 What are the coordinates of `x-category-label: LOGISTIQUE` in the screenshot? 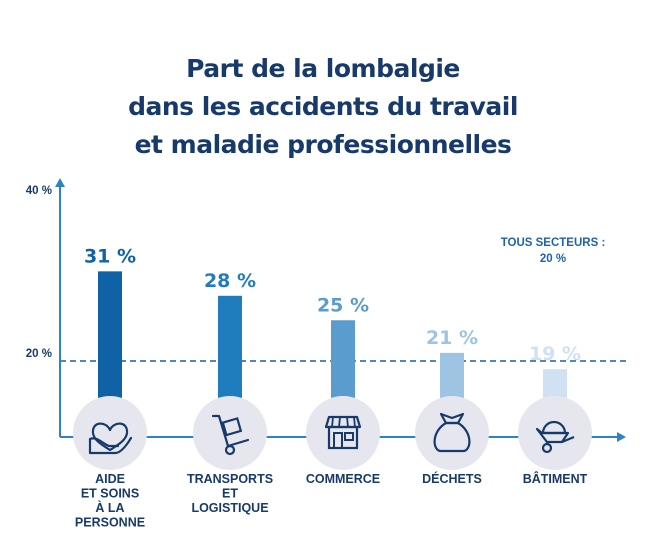 It's located at (229, 508).